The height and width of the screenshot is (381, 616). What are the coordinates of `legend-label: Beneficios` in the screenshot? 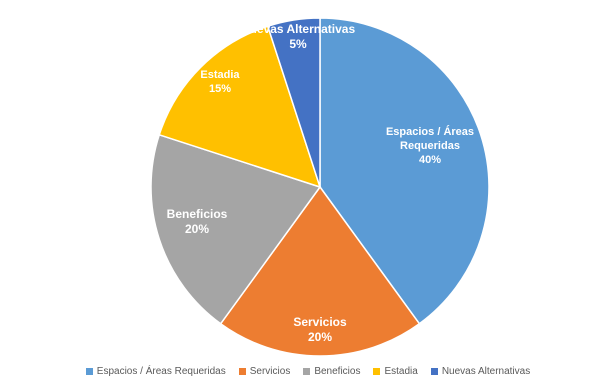 It's located at (337, 371).